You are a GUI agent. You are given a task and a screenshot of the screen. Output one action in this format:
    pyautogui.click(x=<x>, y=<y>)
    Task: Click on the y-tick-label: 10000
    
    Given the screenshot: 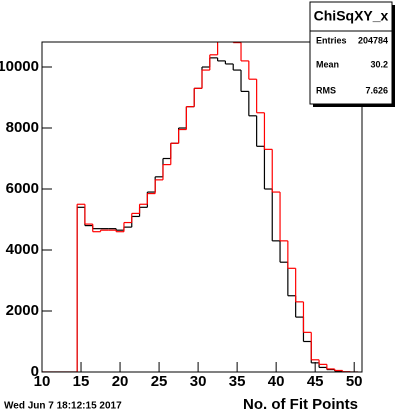 What is the action you would take?
    pyautogui.click(x=19, y=66)
    